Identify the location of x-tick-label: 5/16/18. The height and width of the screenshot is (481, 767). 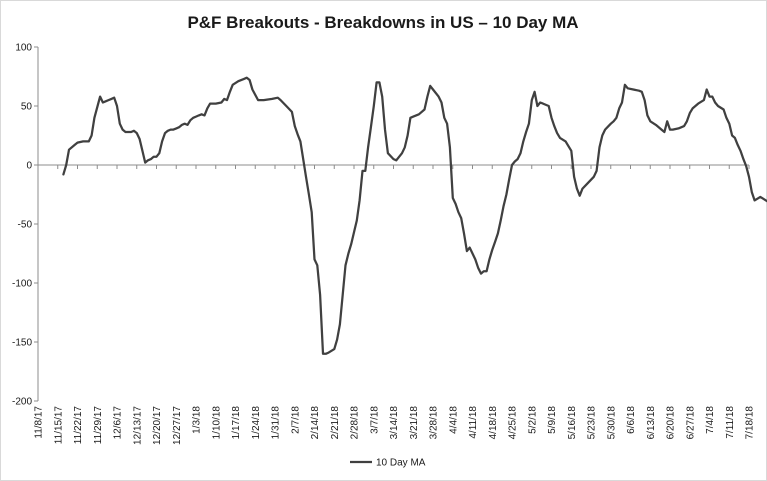
(572, 423).